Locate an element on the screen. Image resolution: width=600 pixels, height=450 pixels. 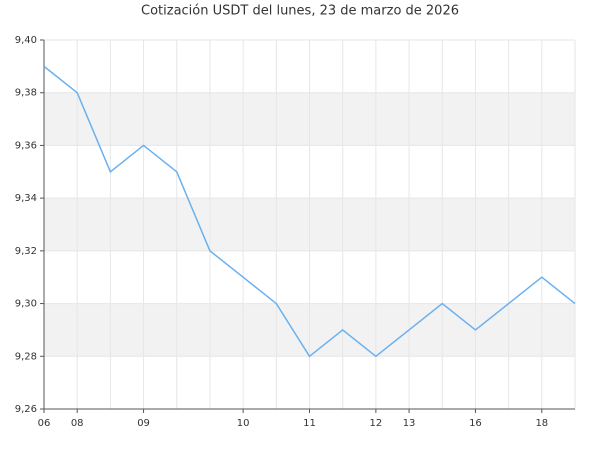
x-tick-label: 13 is located at coordinates (409, 423).